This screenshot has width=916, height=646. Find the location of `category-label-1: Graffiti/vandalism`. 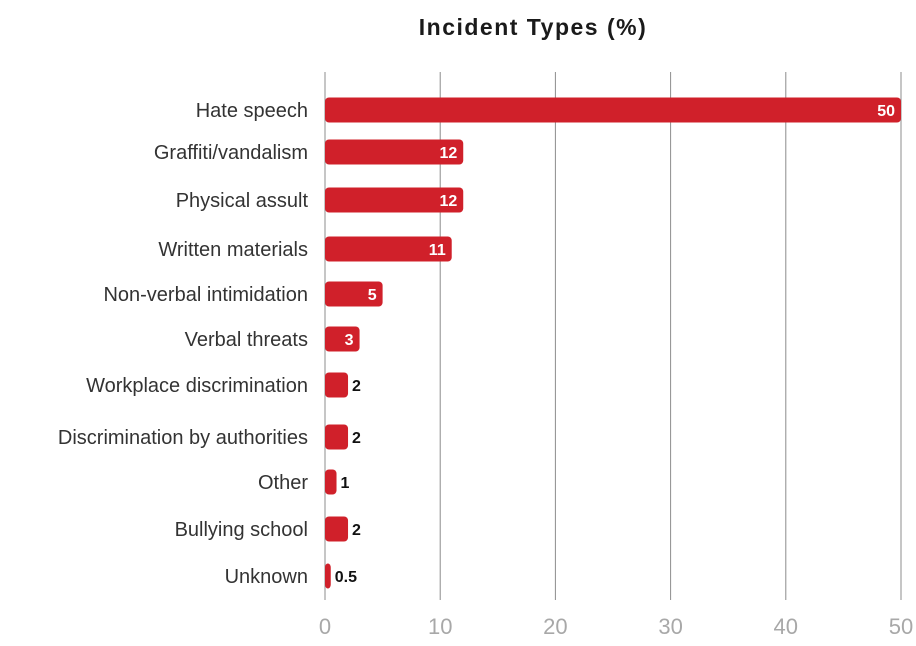

category-label-1: Graffiti/vandalism is located at coordinates (231, 153).